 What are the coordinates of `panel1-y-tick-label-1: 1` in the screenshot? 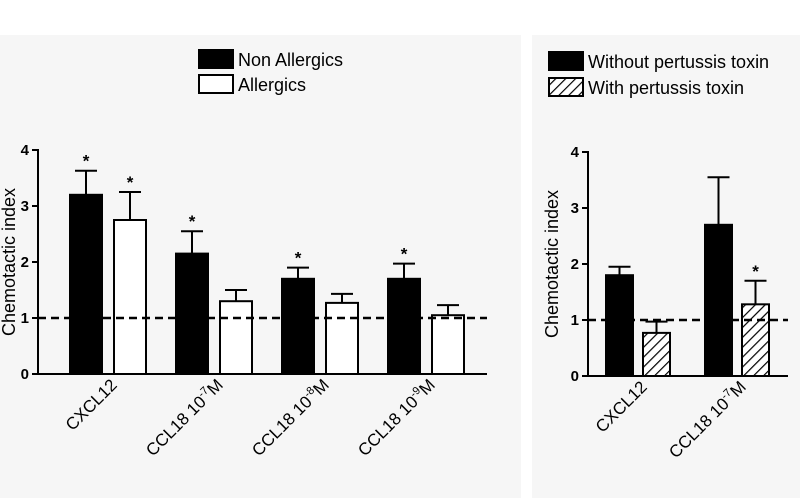 It's located at (25, 318).